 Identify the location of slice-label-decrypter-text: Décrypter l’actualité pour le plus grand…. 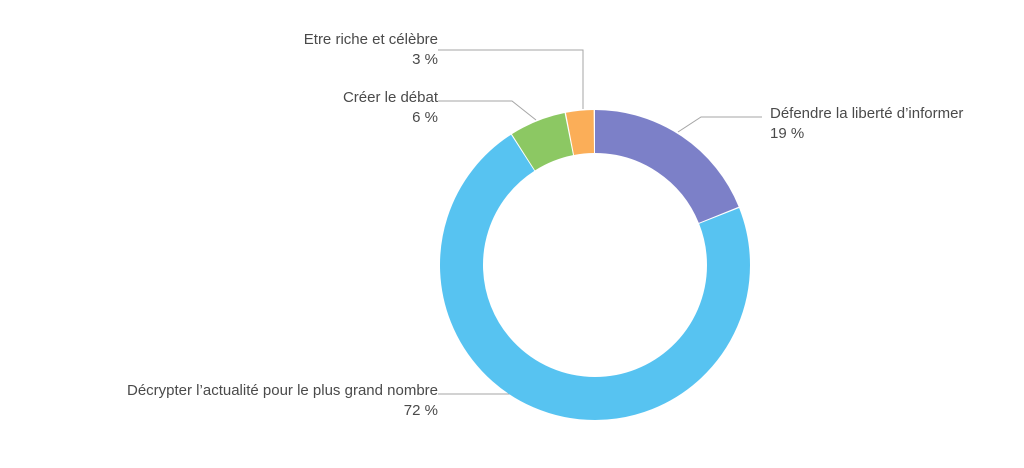
(282, 390).